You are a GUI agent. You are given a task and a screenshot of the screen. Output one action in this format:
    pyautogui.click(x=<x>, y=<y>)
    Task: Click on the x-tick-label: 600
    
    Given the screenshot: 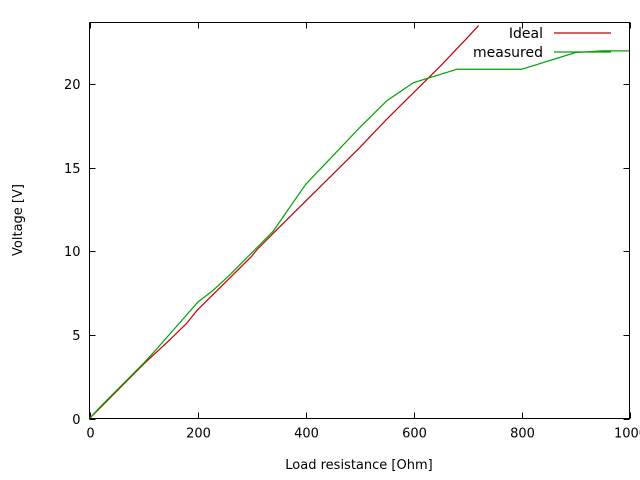 What is the action you would take?
    pyautogui.click(x=414, y=434)
    